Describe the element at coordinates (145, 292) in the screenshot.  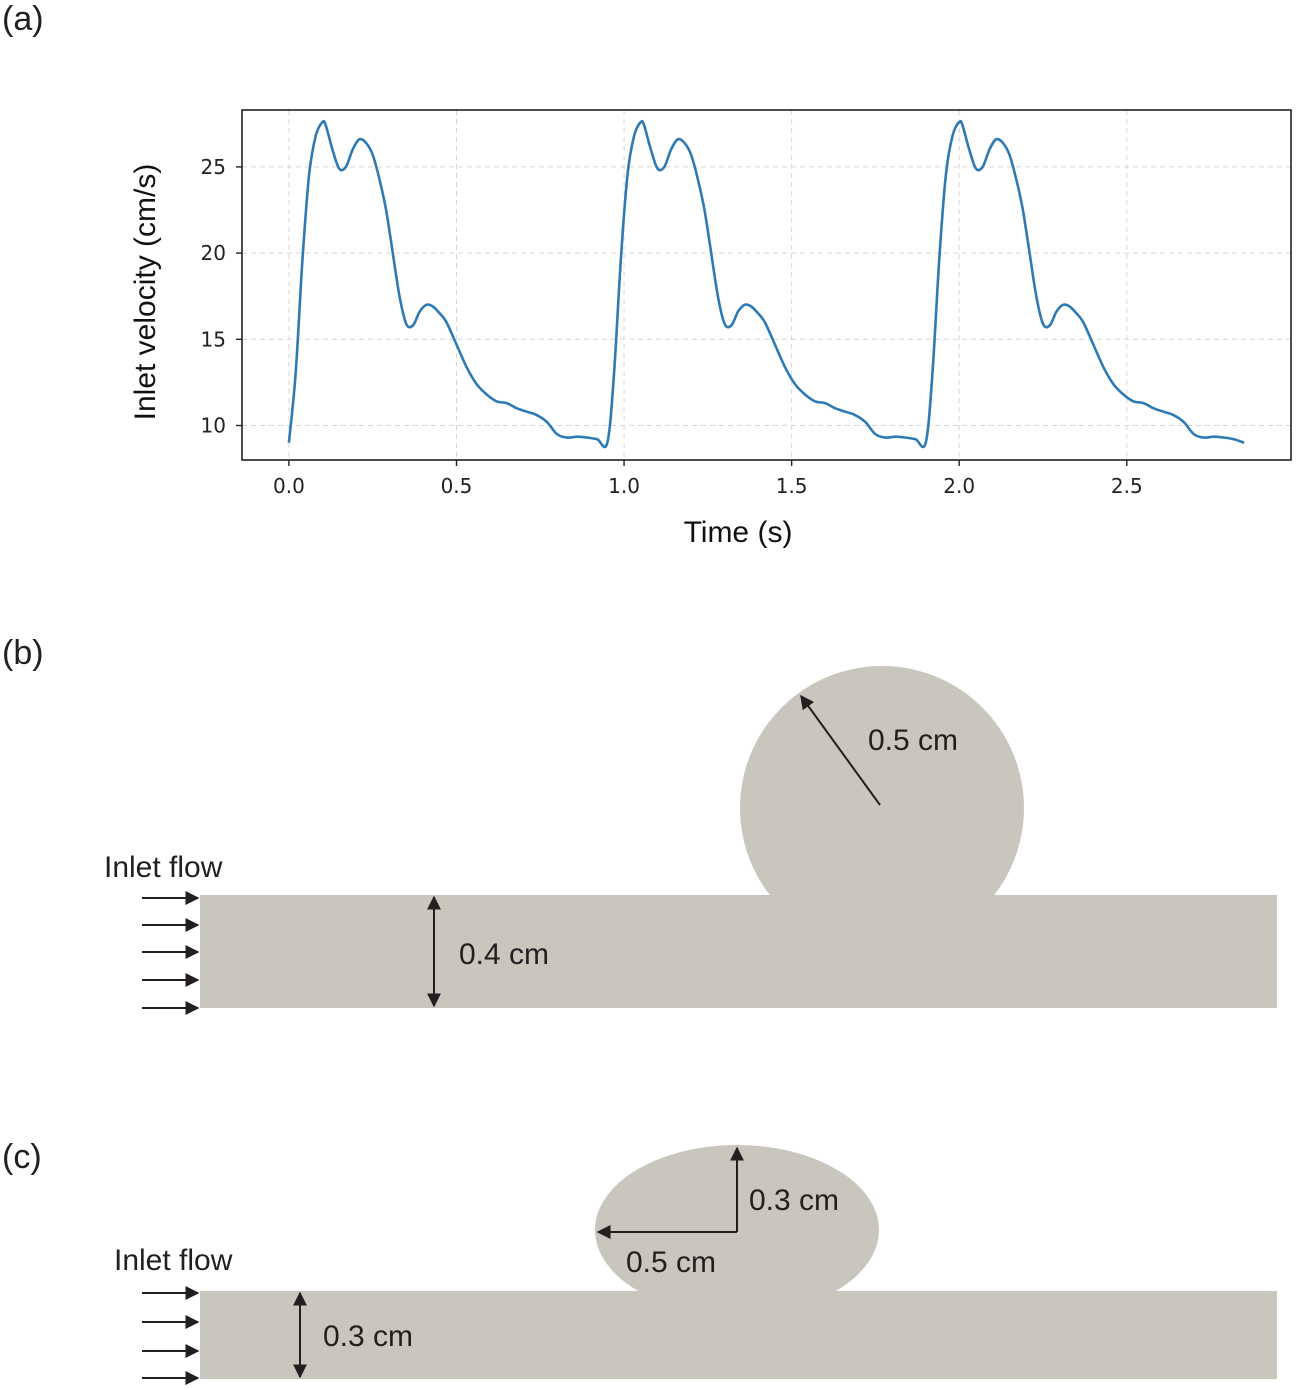
I see `y-axis-label: Inlet velocity (cm/s)` at that location.